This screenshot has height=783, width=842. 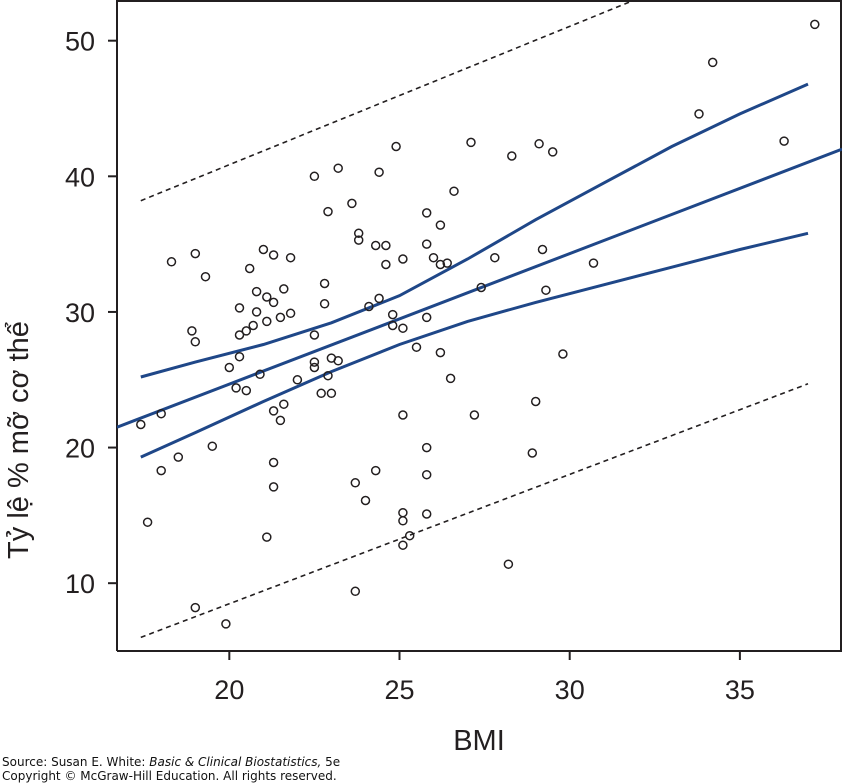 What do you see at coordinates (331, 762) in the screenshot?
I see `source-edition: 5e` at bounding box center [331, 762].